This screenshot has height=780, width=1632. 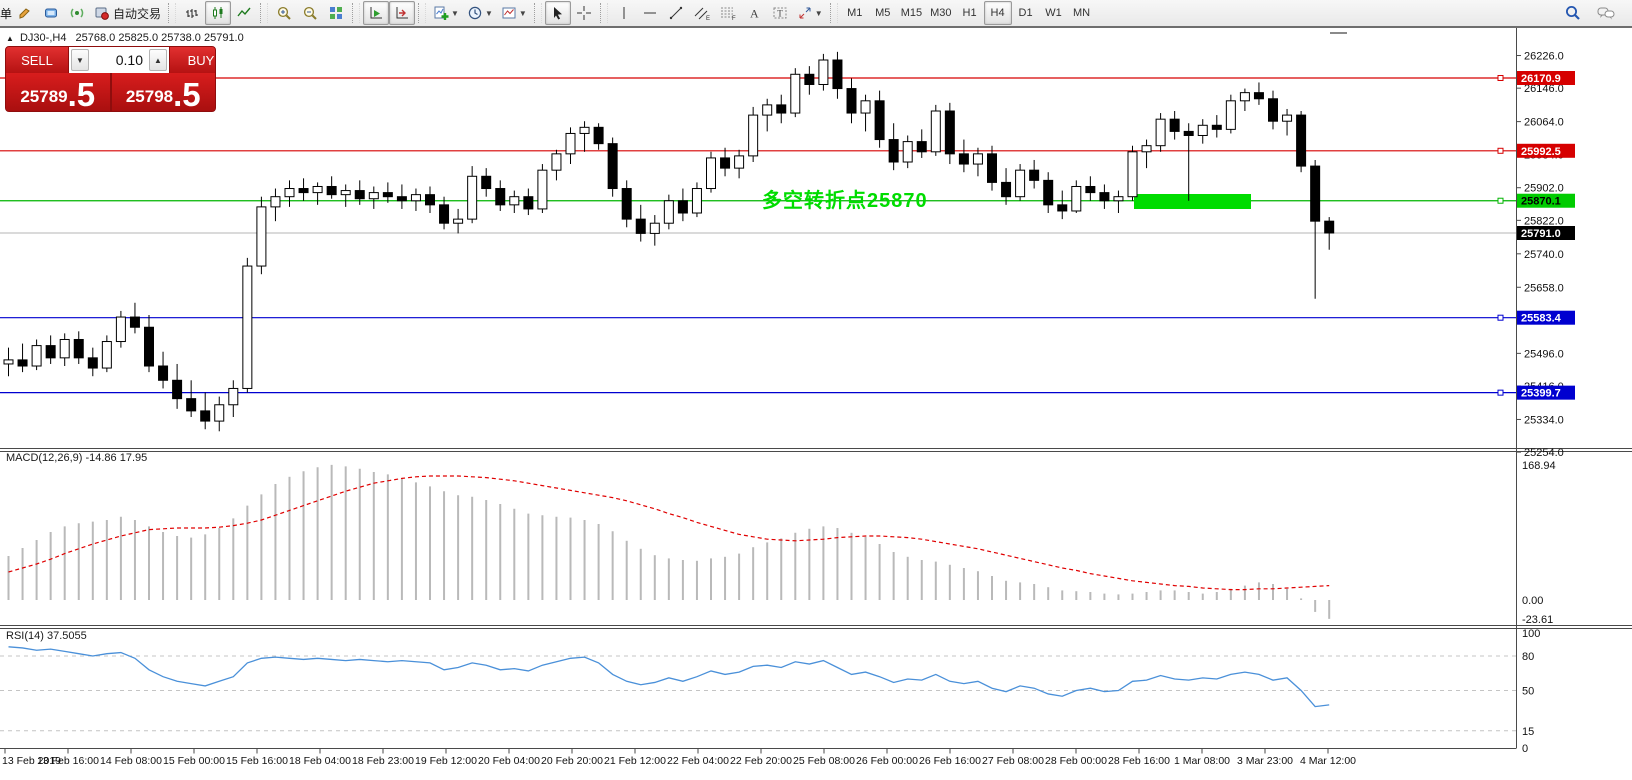 What do you see at coordinates (509, 761) in the screenshot?
I see `time-label: 20 Feb 04:00` at bounding box center [509, 761].